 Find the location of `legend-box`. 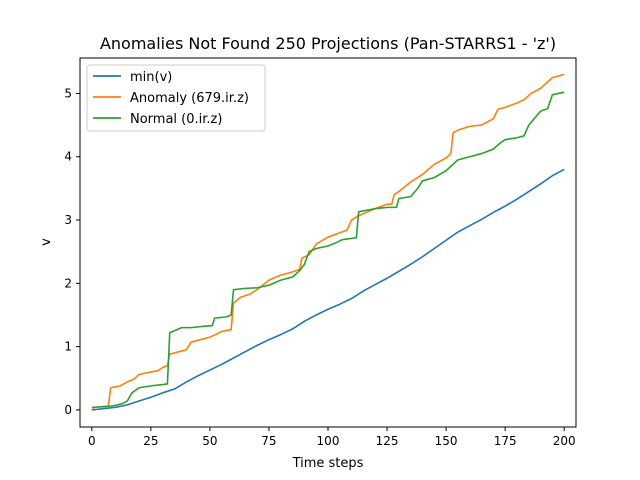

legend-box is located at coordinates (176, 98).